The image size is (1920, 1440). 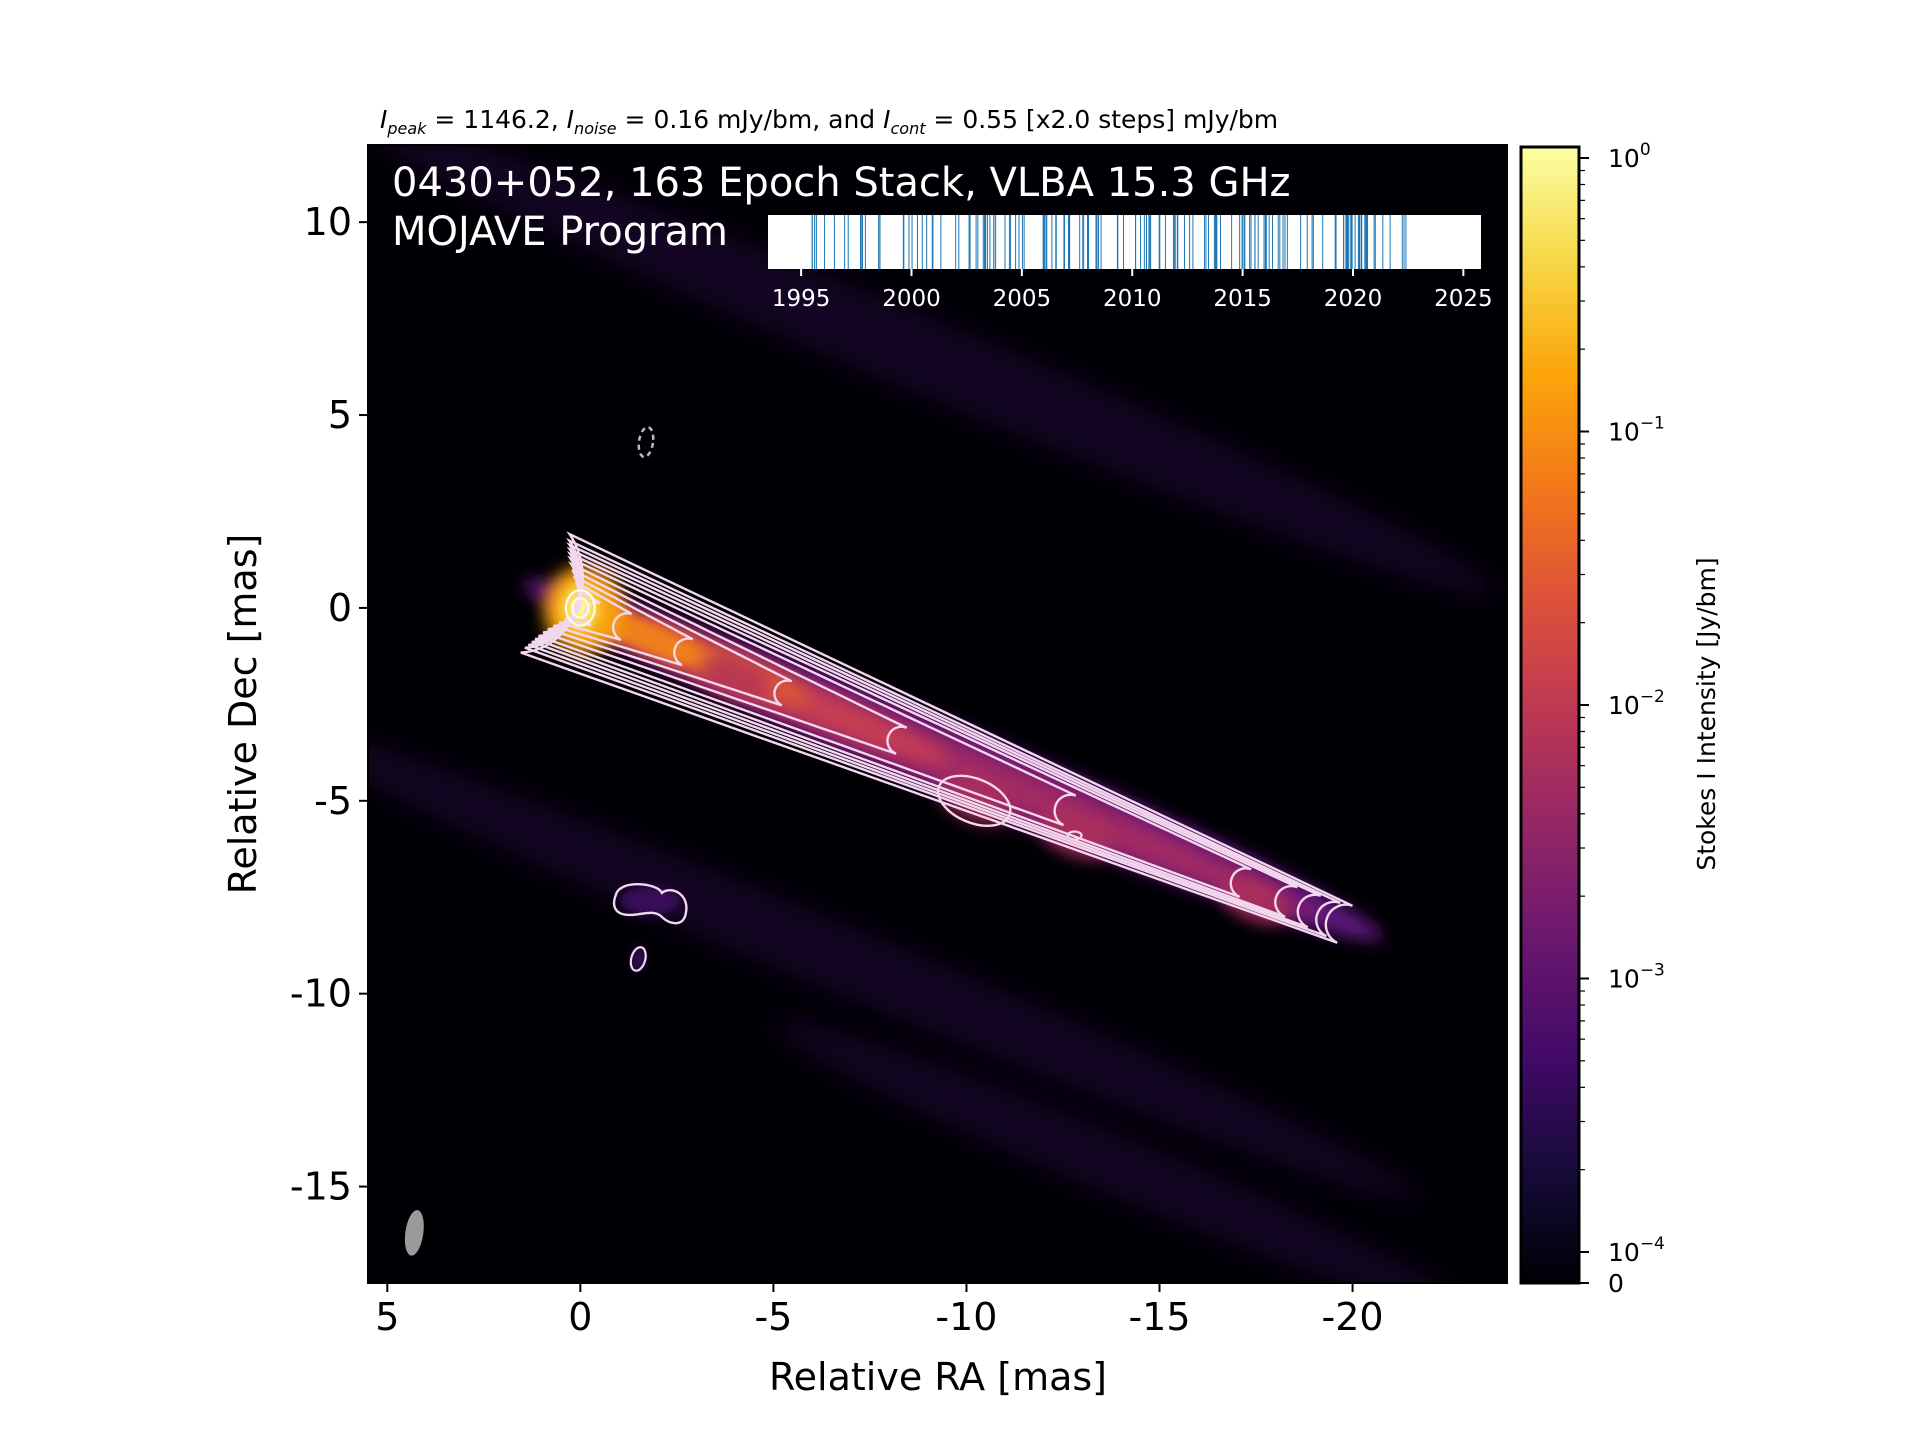 I want to click on timeline-tick-label: 1995, so click(x=801, y=299).